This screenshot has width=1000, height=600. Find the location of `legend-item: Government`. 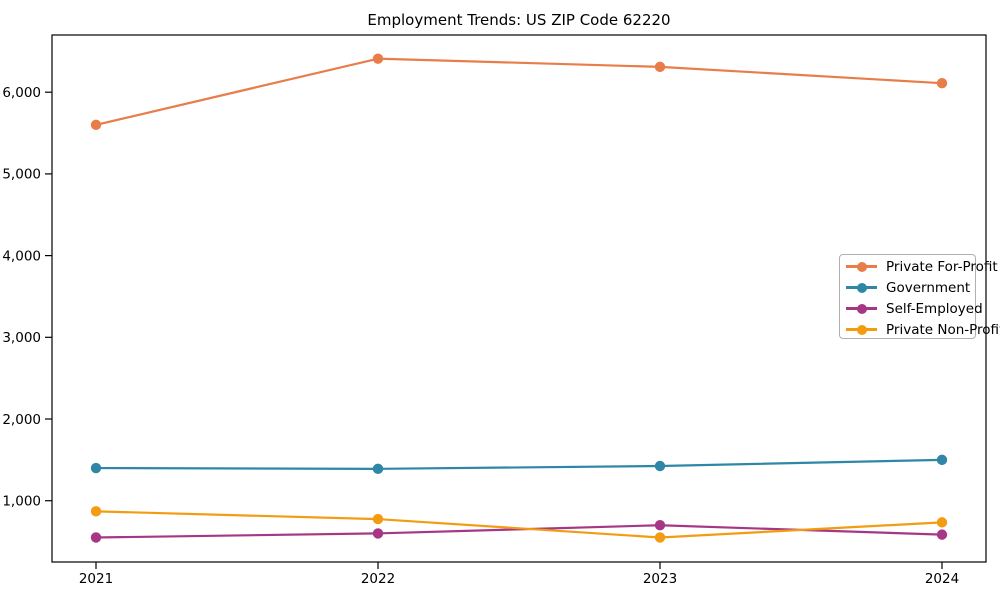

legend-item: Government is located at coordinates (907, 287).